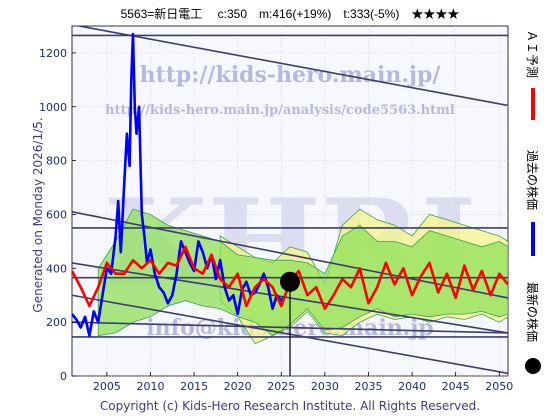 The width and height of the screenshot is (560, 420). I want to click on legend-item-latest-price: 最新の株価, so click(533, 328).